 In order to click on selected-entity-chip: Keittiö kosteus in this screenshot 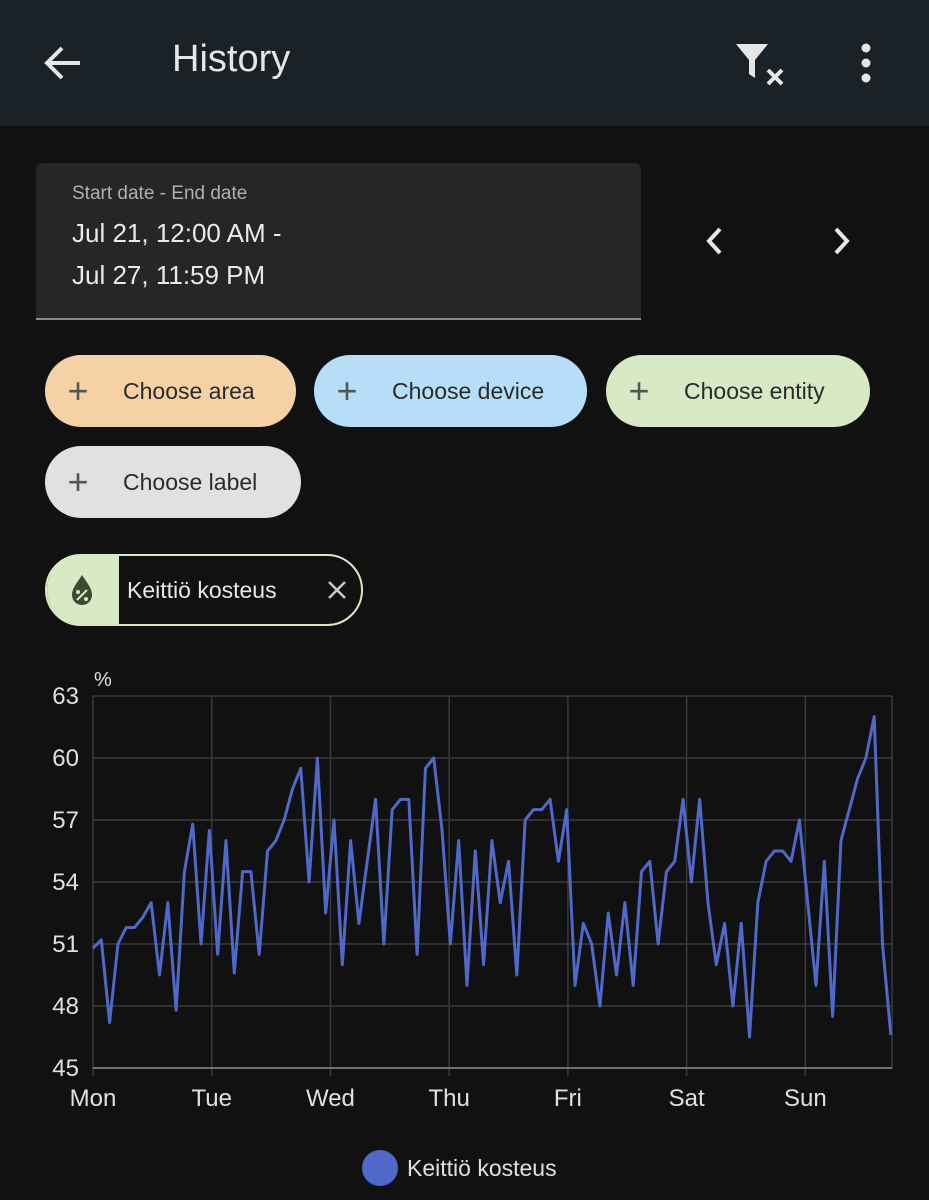, I will do `click(204, 590)`.